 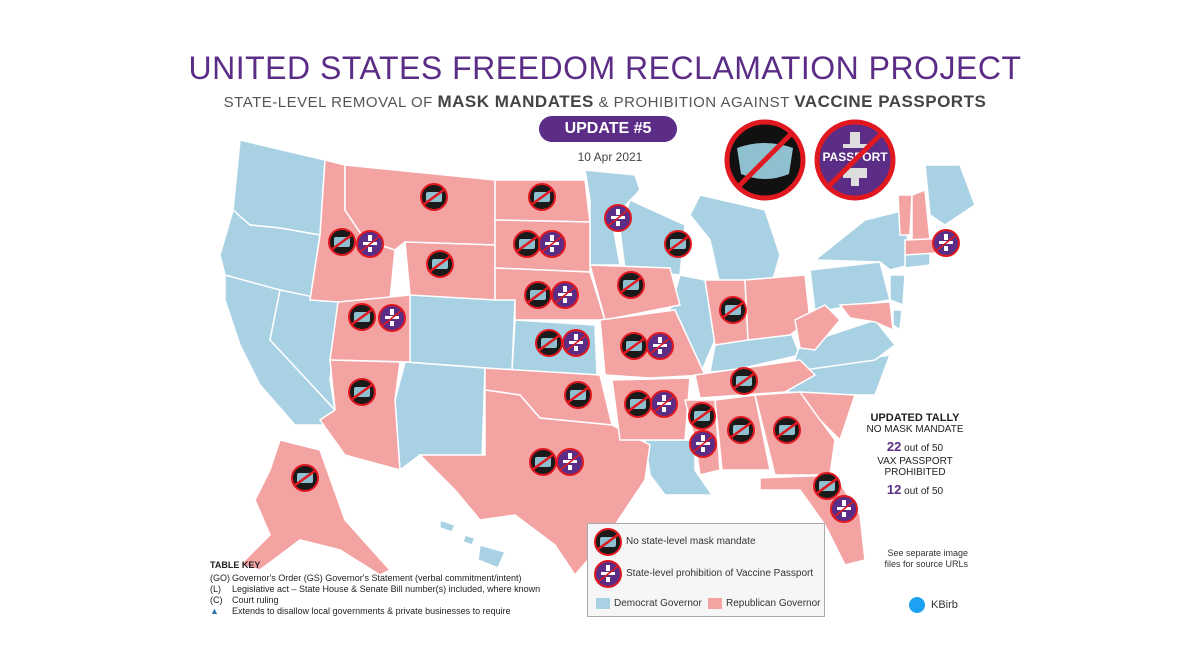 I want to click on table-key-code: (L), so click(x=215, y=589).